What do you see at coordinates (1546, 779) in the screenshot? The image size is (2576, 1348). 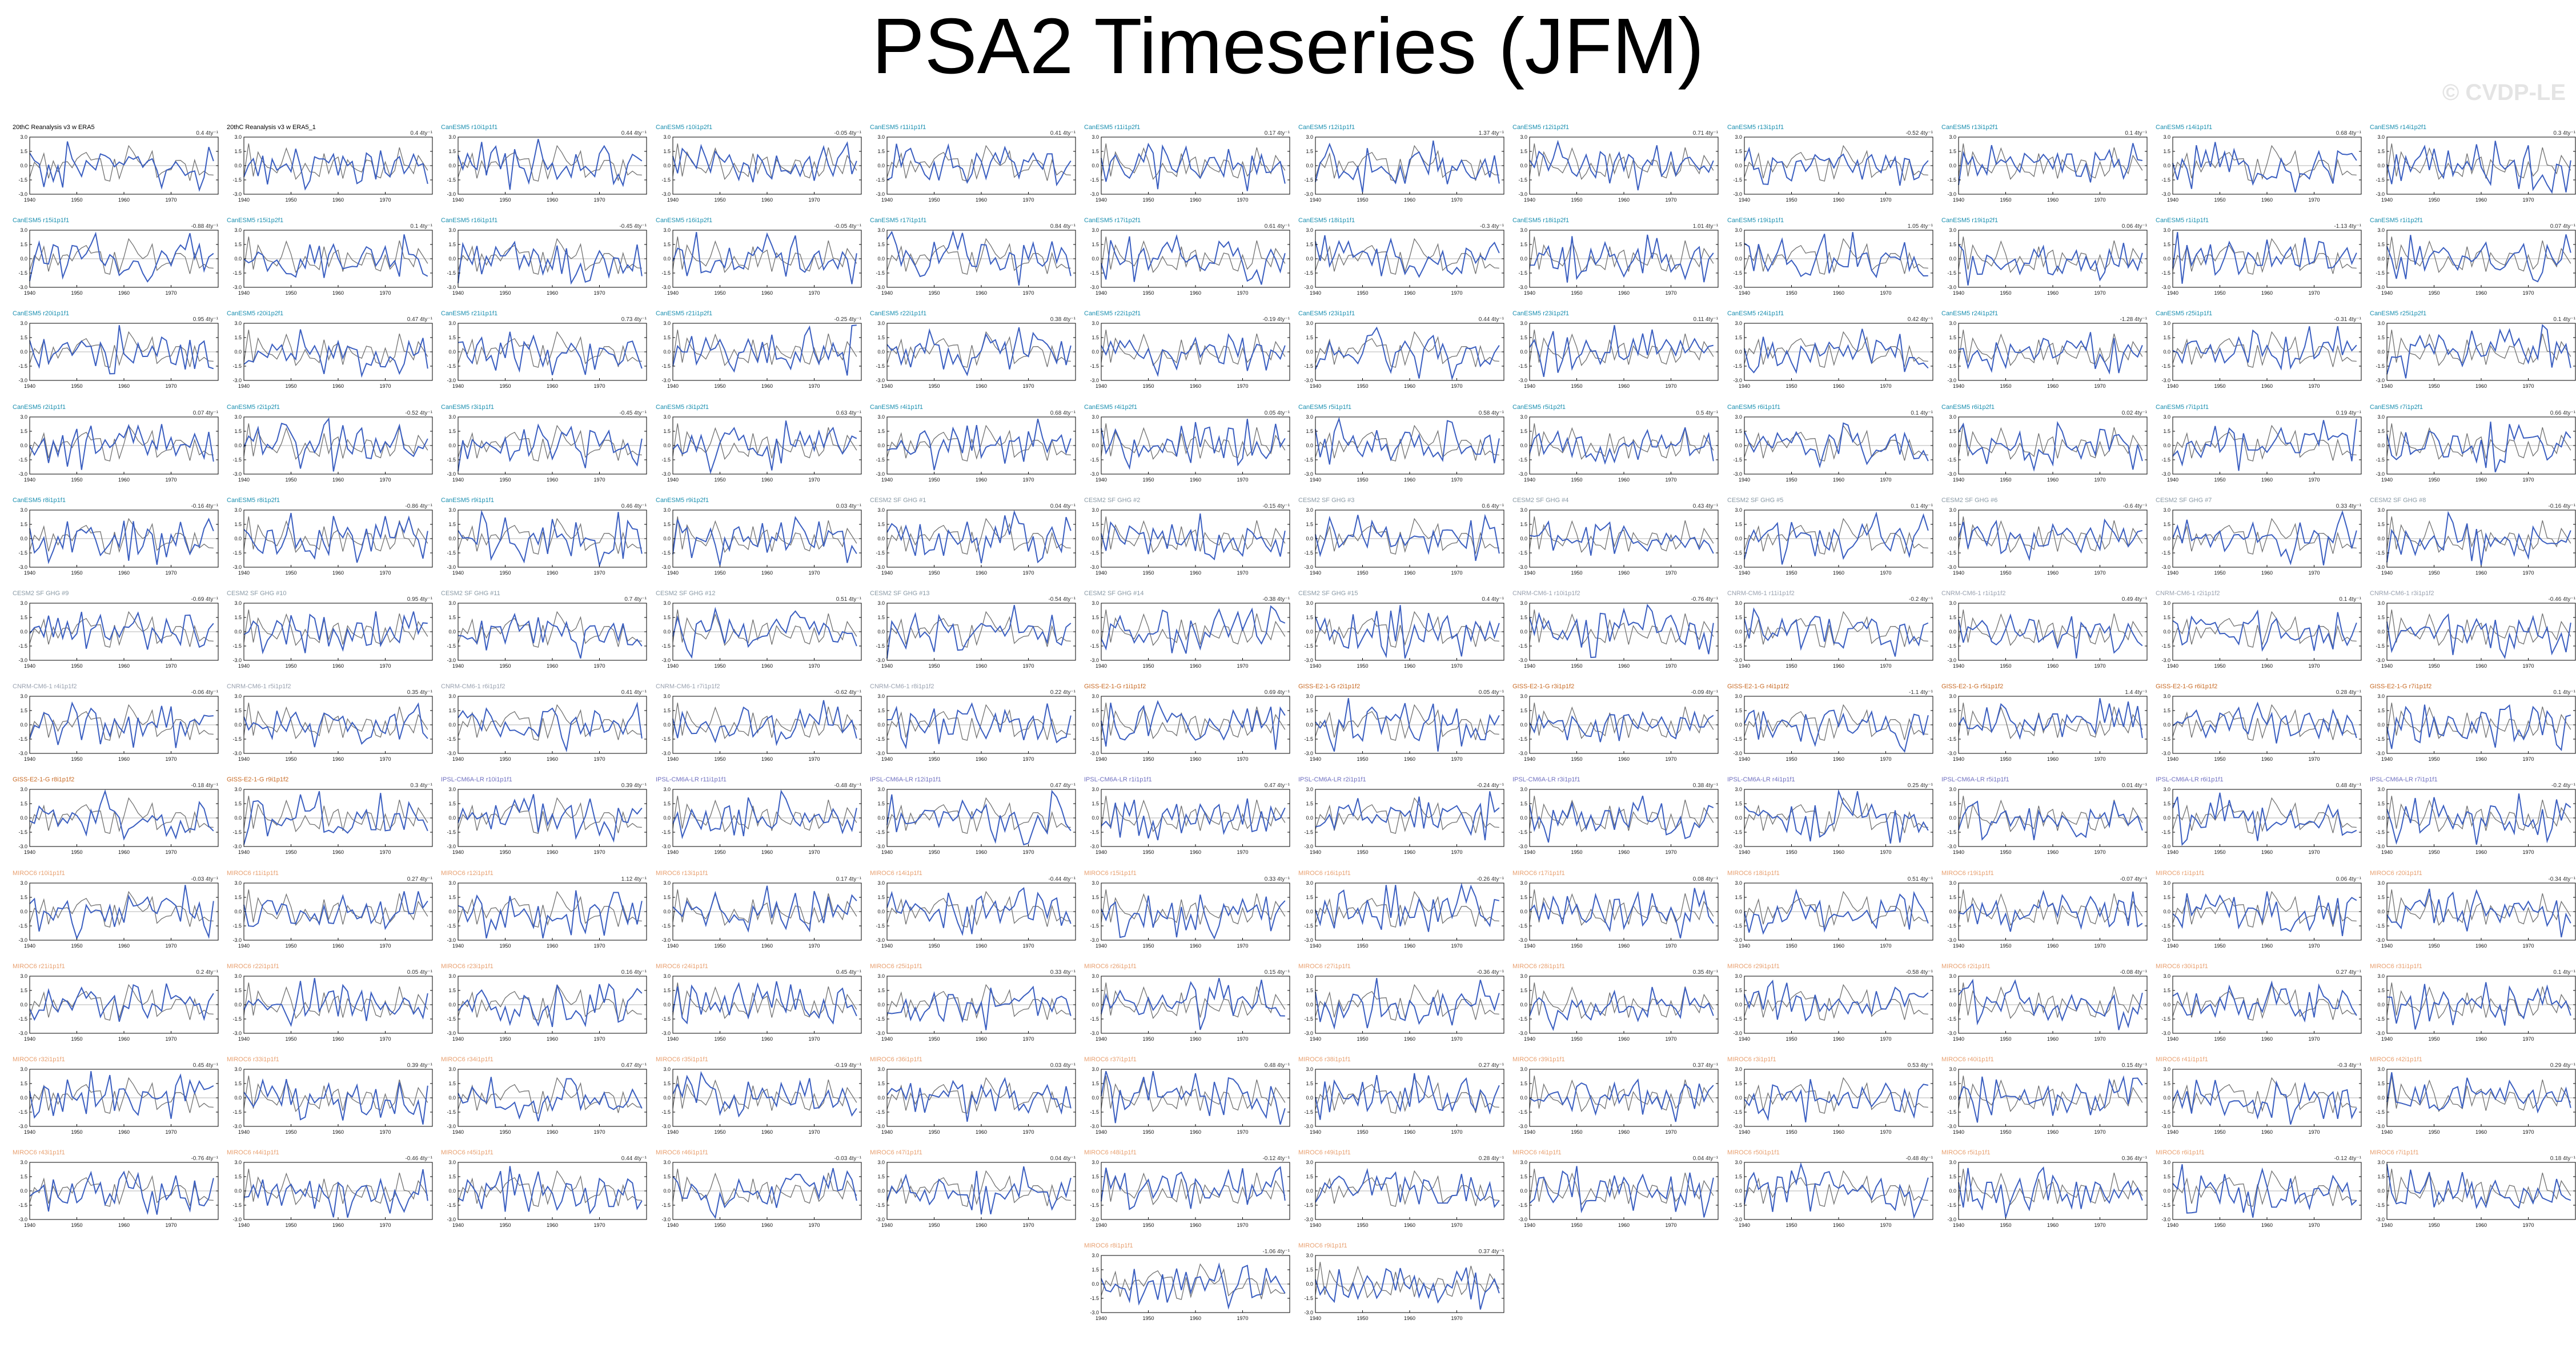 I see `panel-title: IPSL-CM6A-LR r3i1p1f1` at bounding box center [1546, 779].